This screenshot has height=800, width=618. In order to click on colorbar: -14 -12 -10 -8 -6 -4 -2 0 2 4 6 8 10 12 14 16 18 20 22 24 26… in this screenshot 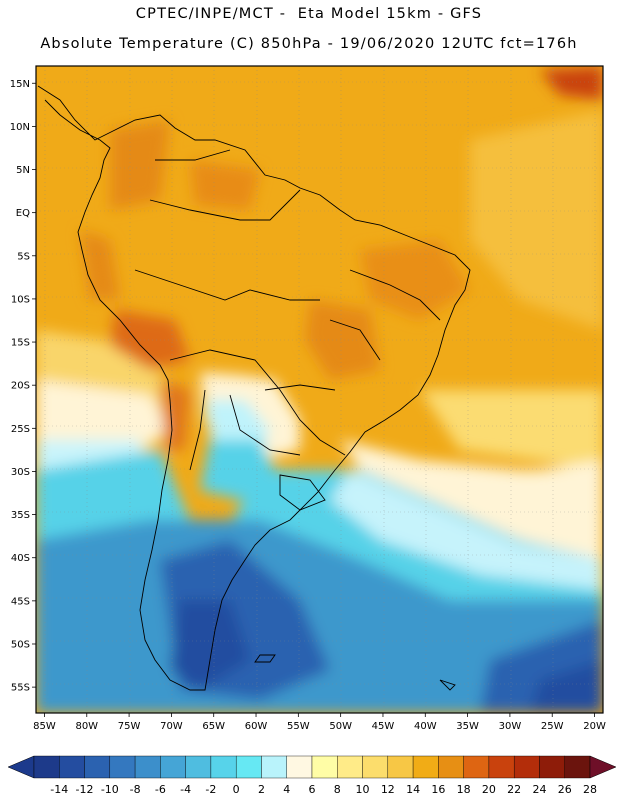, I will do `click(312, 775)`.